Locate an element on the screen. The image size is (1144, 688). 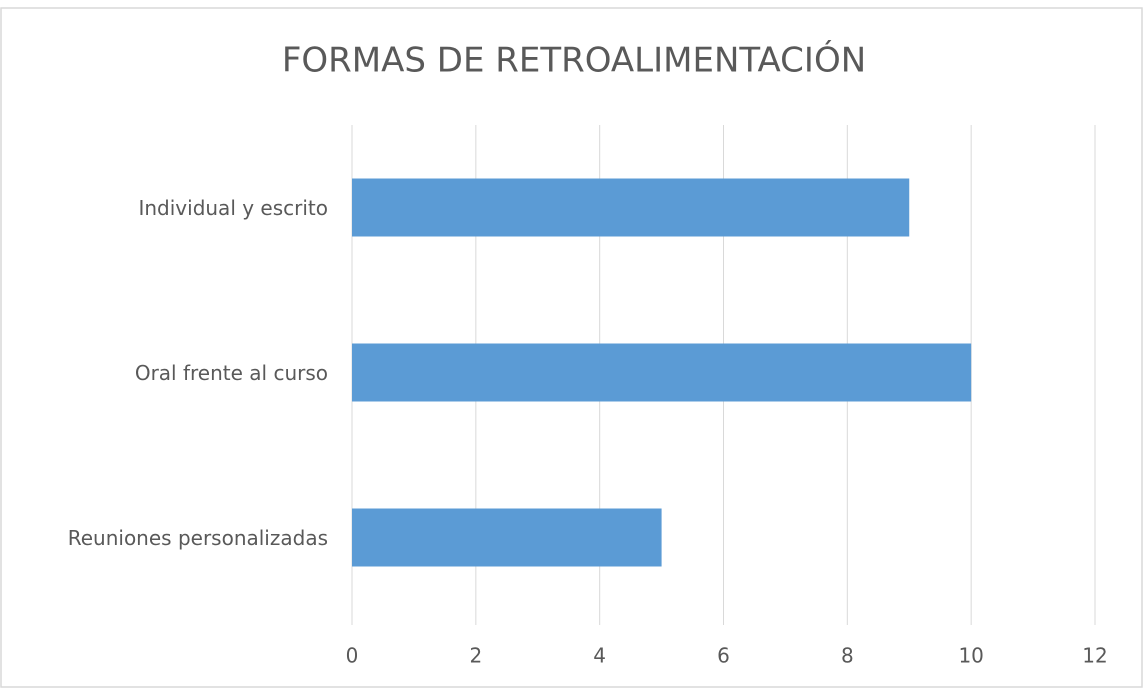
y-tick-label: Oral frente al curso is located at coordinates (231, 373).